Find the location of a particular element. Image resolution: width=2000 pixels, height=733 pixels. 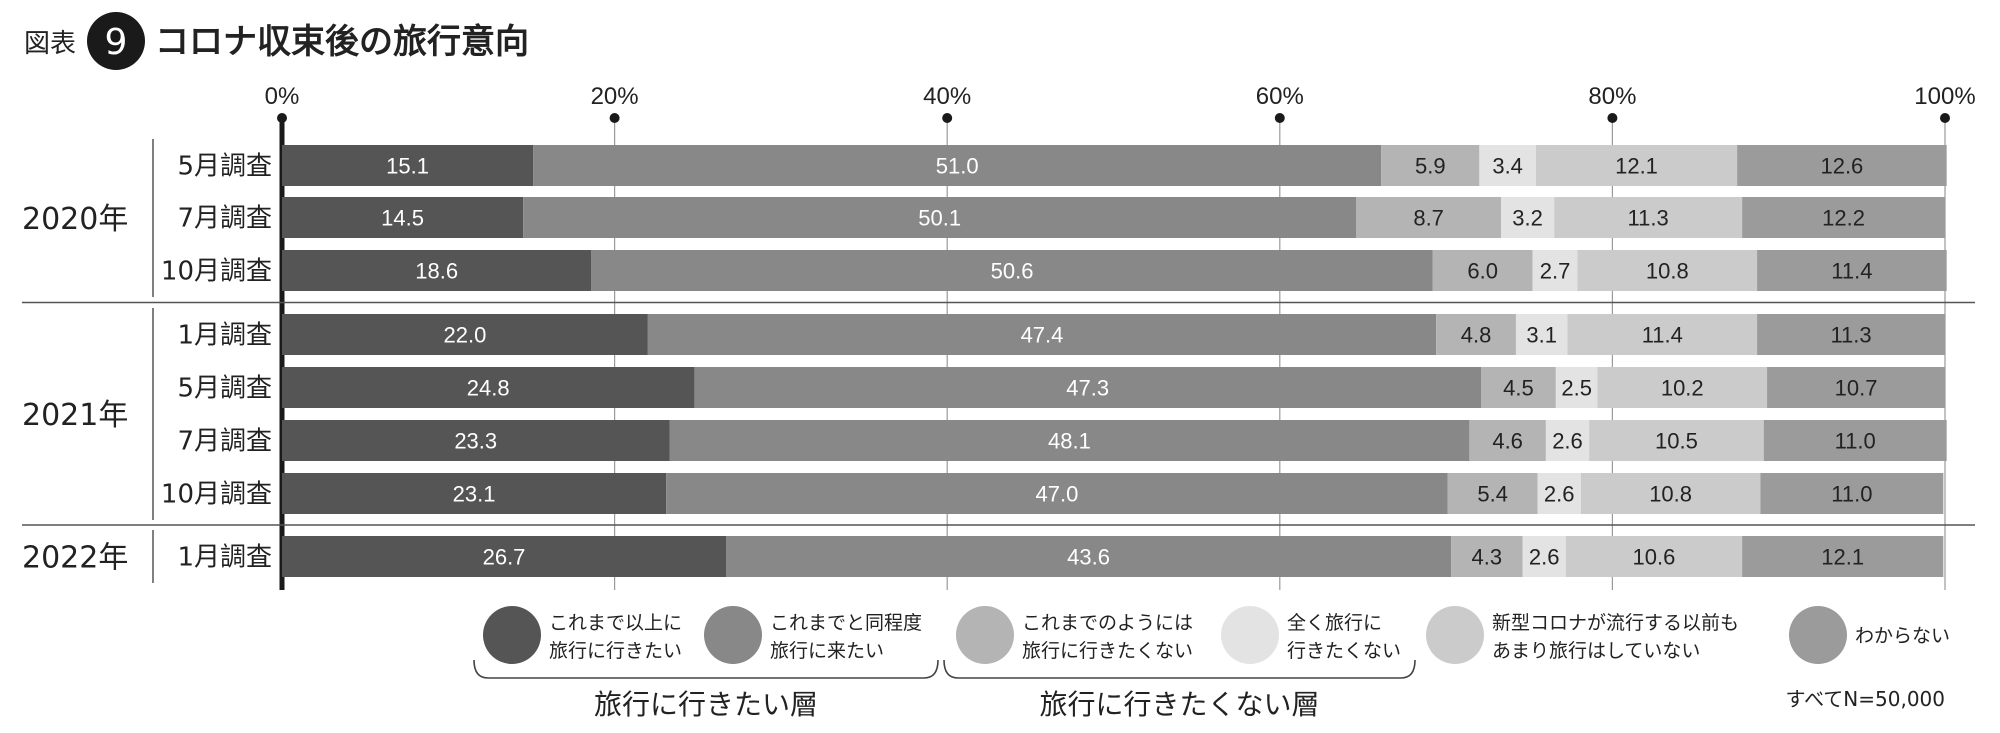

data-label: 12.2 is located at coordinates (1843, 218).